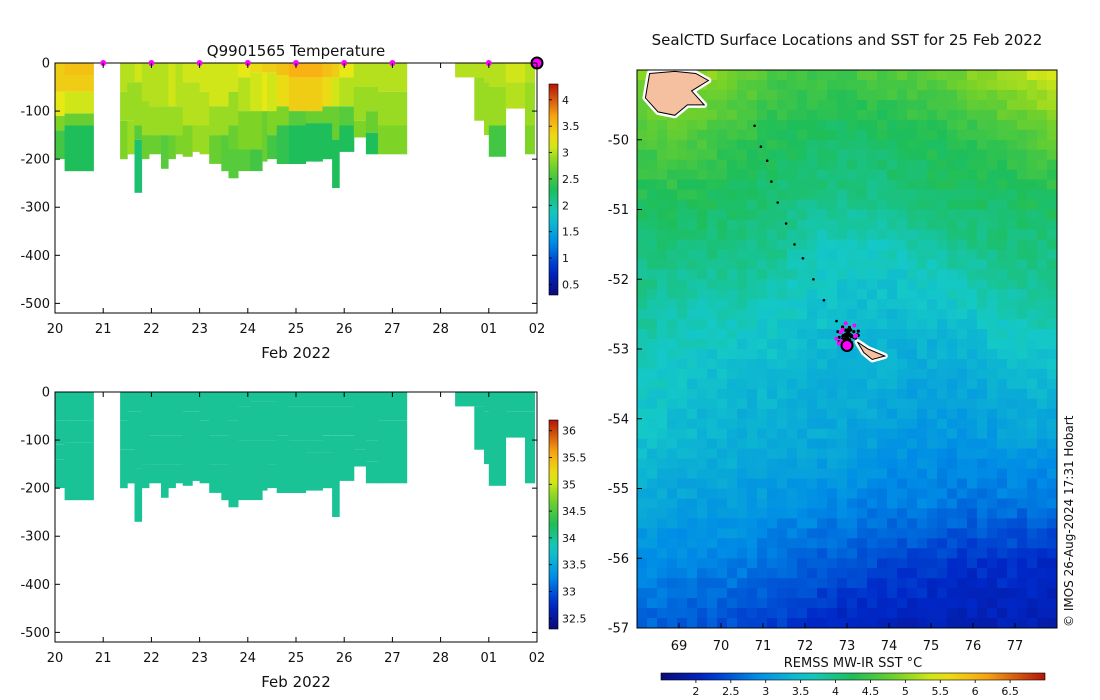  What do you see at coordinates (151, 658) in the screenshot?
I see `x-tick-label: 22` at bounding box center [151, 658].